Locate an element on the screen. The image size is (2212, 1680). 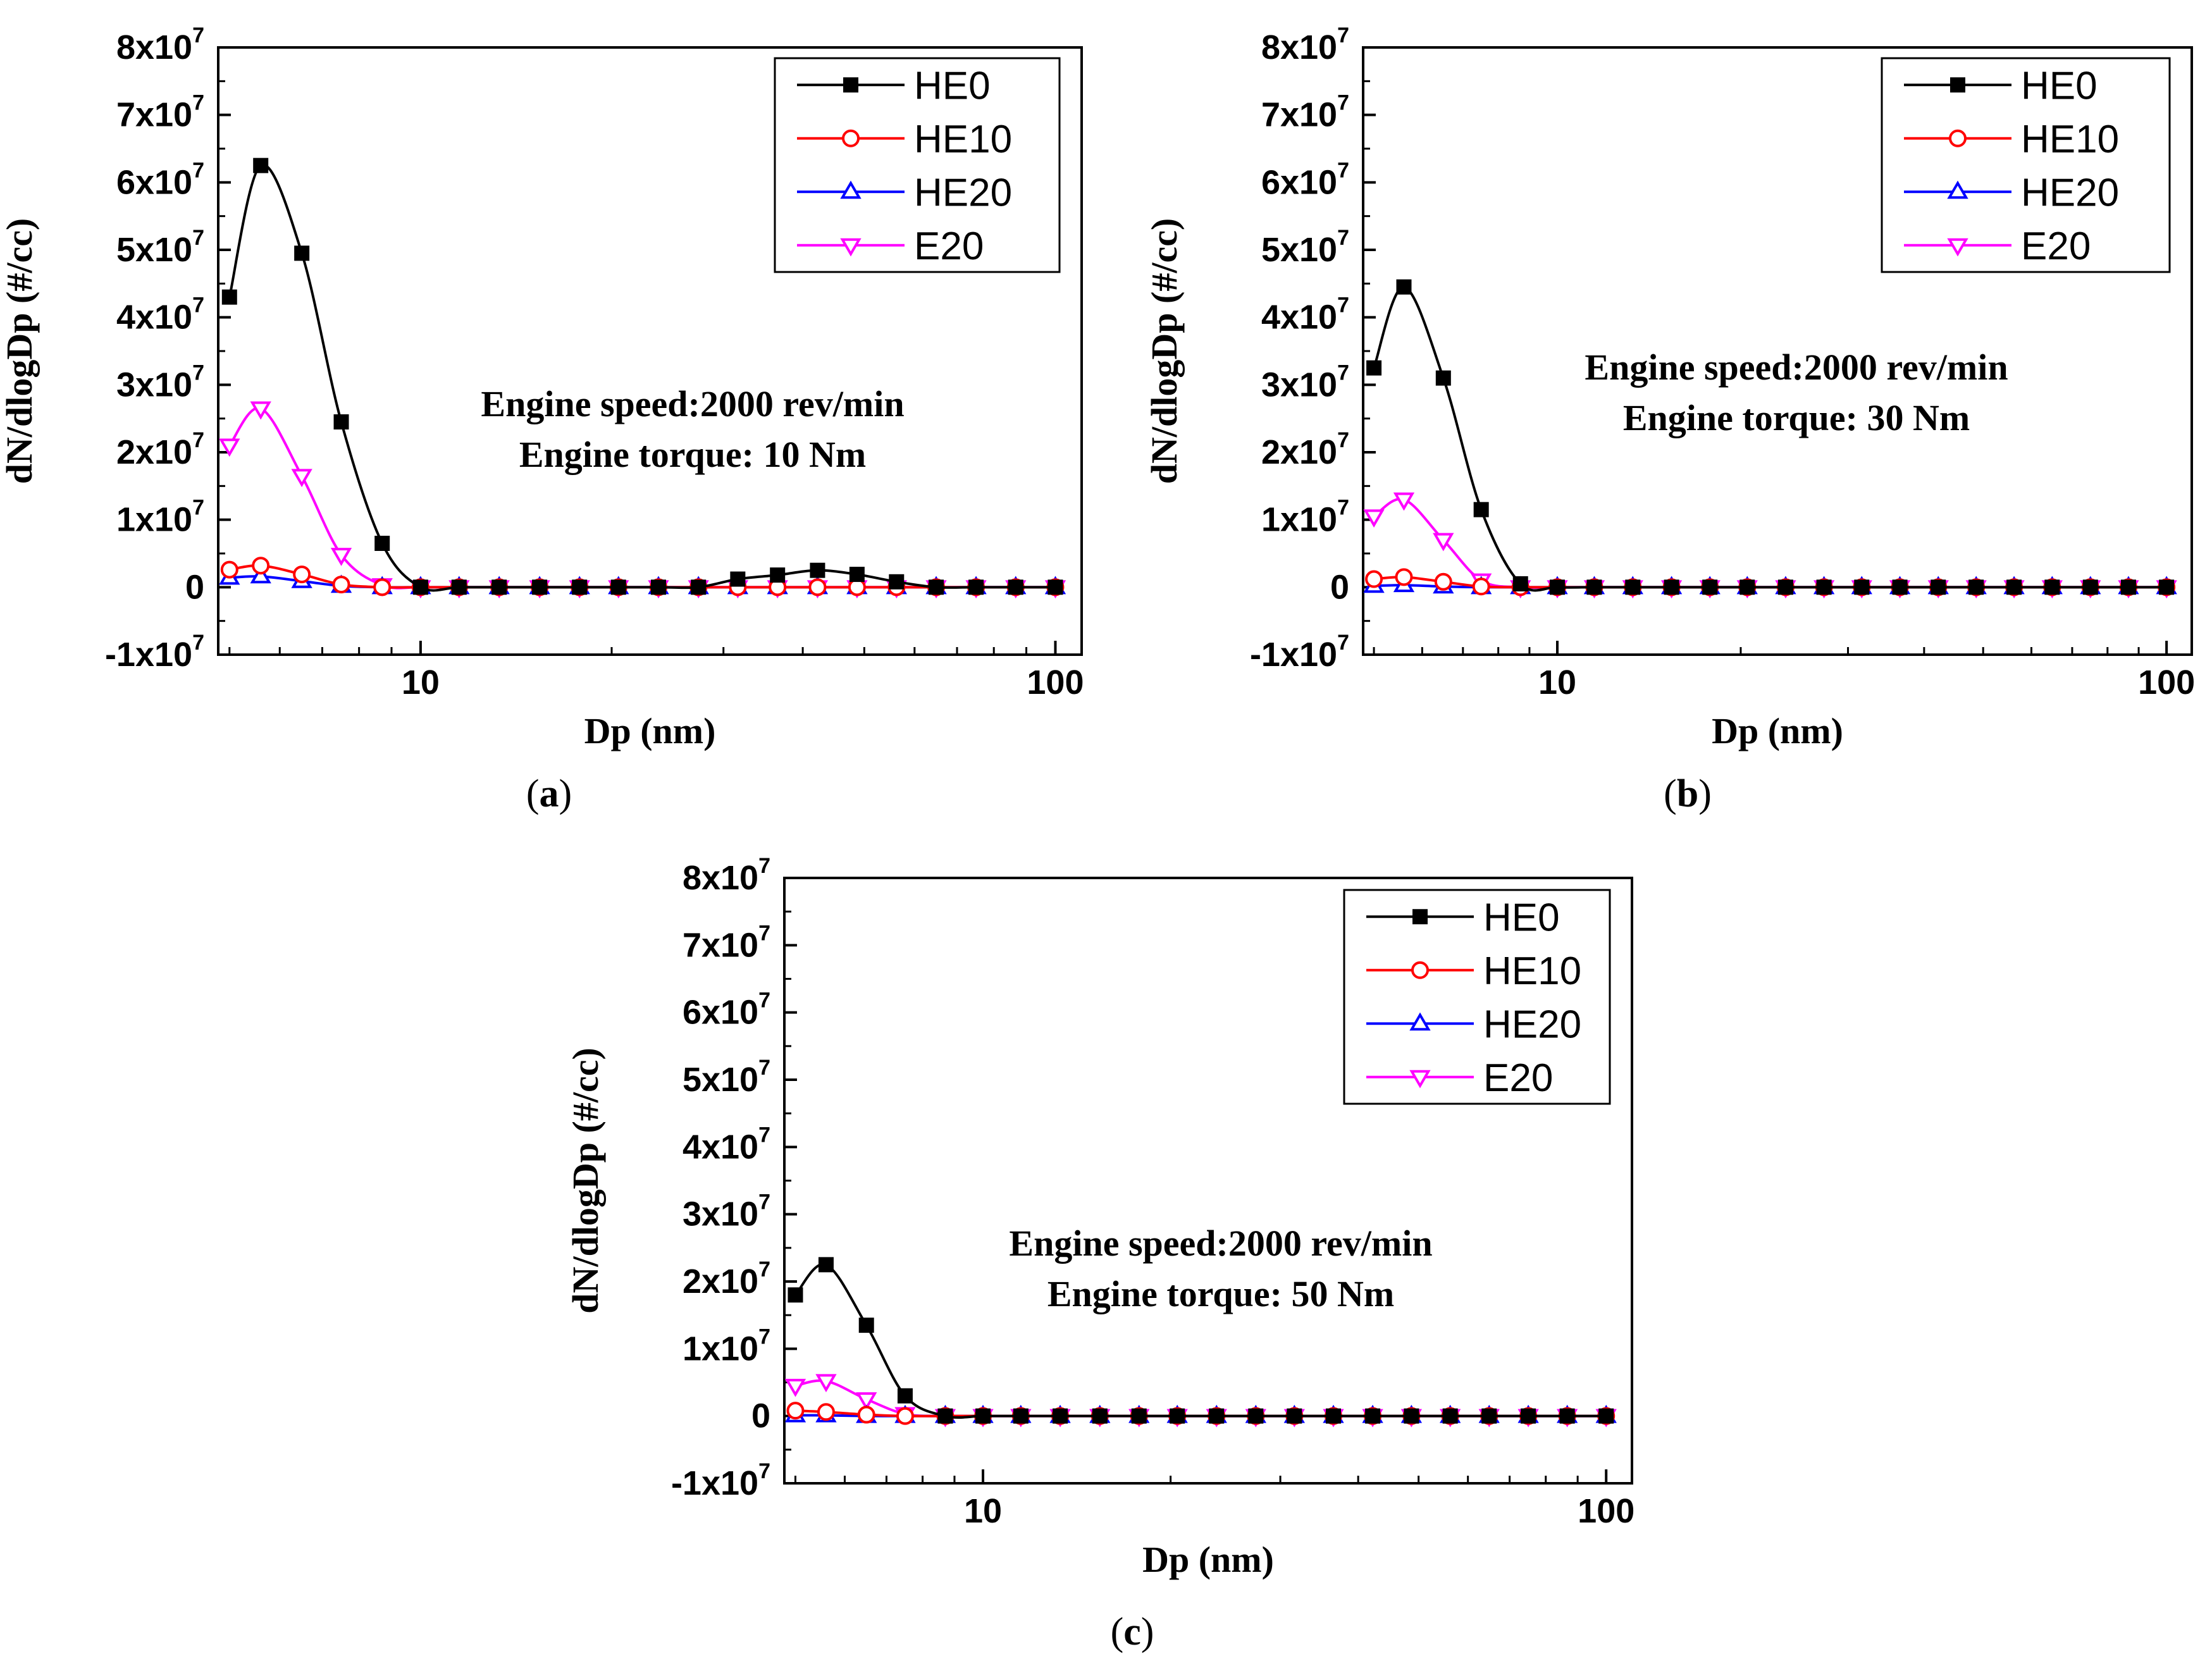
legend-label-he20: HE20 is located at coordinates (963, 192).